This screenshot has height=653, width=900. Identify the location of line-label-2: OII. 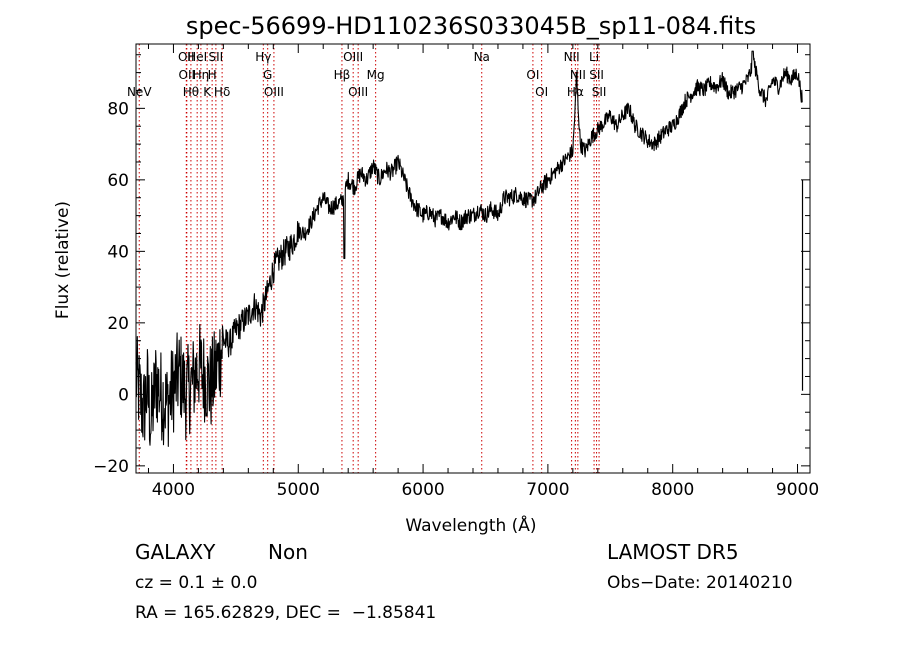
(187, 75).